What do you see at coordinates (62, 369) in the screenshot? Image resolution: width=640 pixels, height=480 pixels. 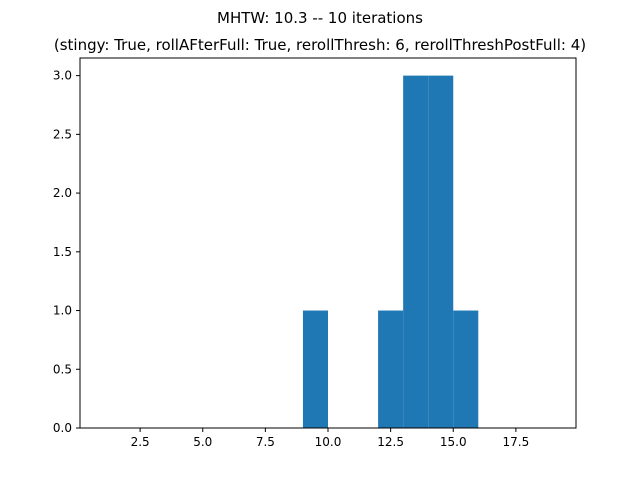 I see `y-tick-label: 0.5` at bounding box center [62, 369].